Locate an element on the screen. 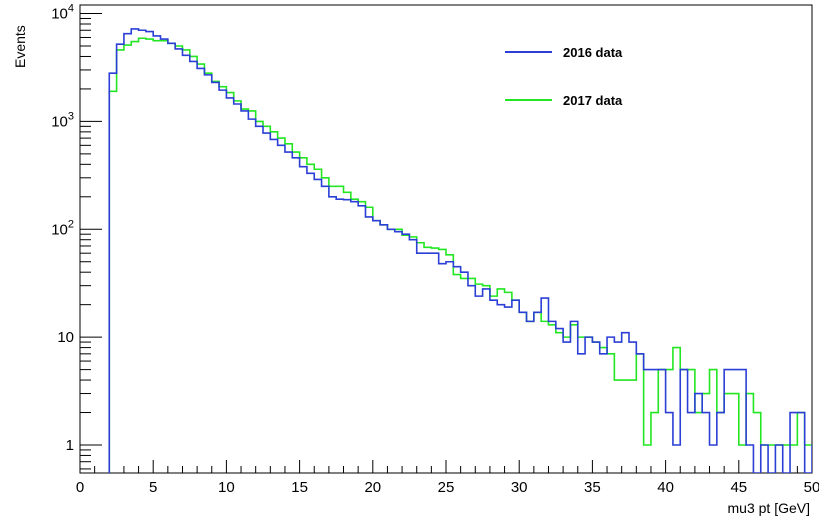  y-tick-label: 10⁴ is located at coordinates (62, 13).